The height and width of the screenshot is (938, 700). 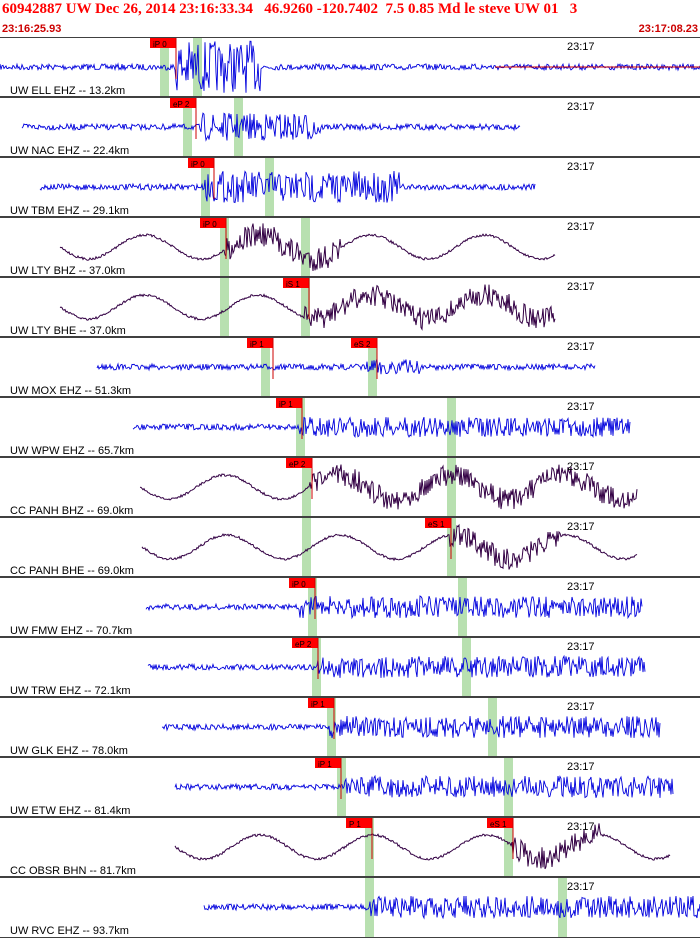 I want to click on trace-row: iP 0 23:17 UW ELL EHZ -- 13.2km, so click(x=350, y=68).